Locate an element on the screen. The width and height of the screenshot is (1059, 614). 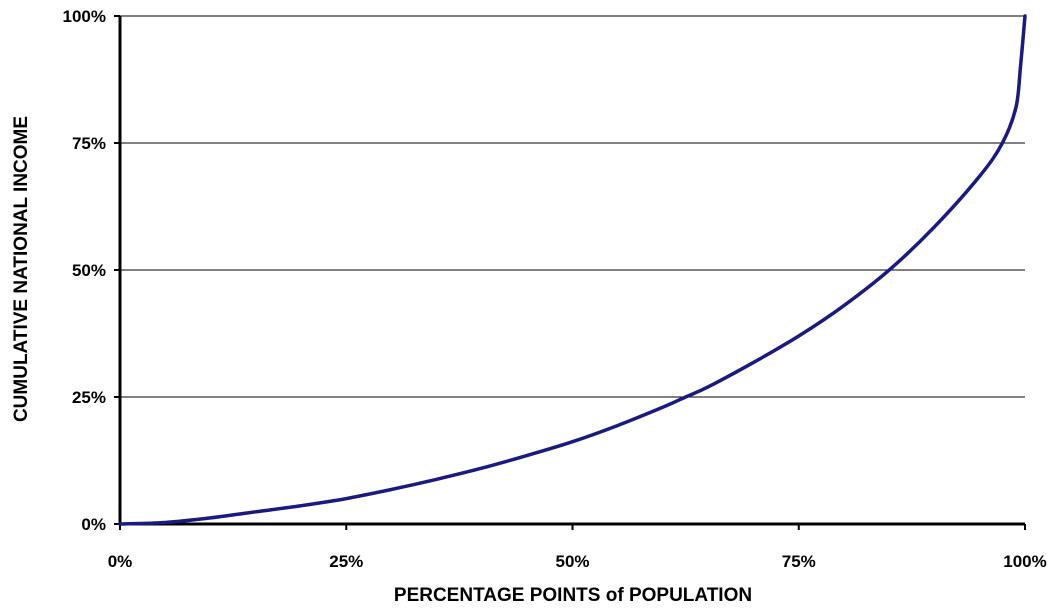
x-tick-labels: 0% 25% 50% 75% 100% is located at coordinates (577, 561).